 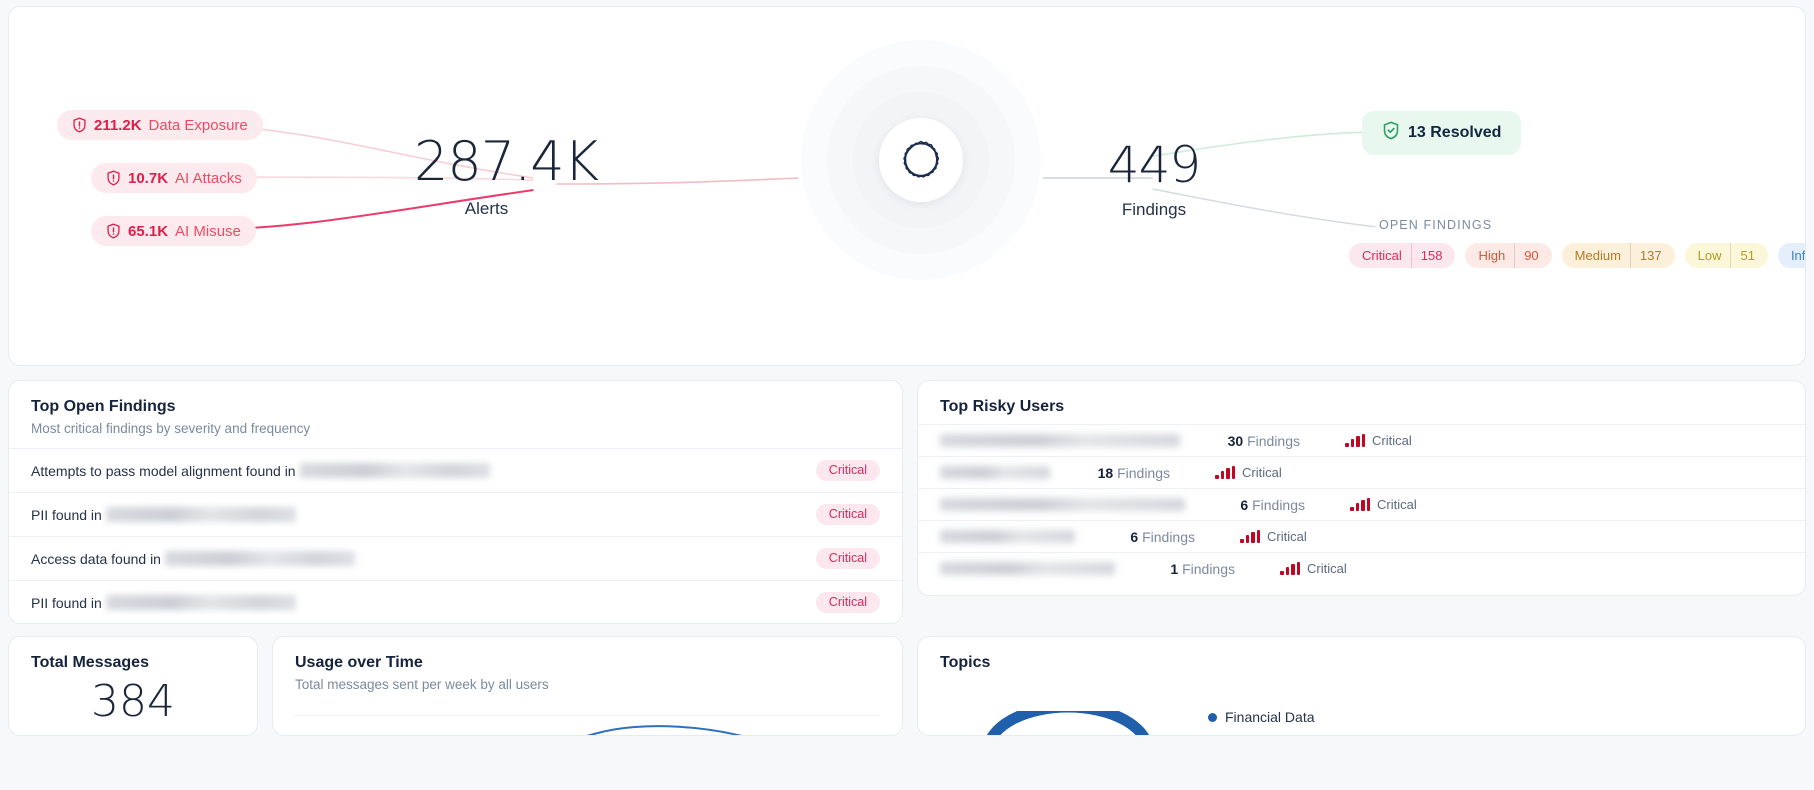 I want to click on user-findings-count: 1 Findings, so click(x=1175, y=569).